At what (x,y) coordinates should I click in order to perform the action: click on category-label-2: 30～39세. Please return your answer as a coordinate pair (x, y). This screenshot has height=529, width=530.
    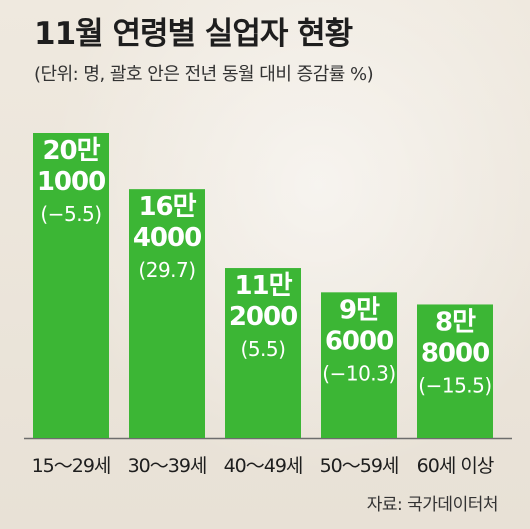
    Looking at the image, I should click on (167, 466).